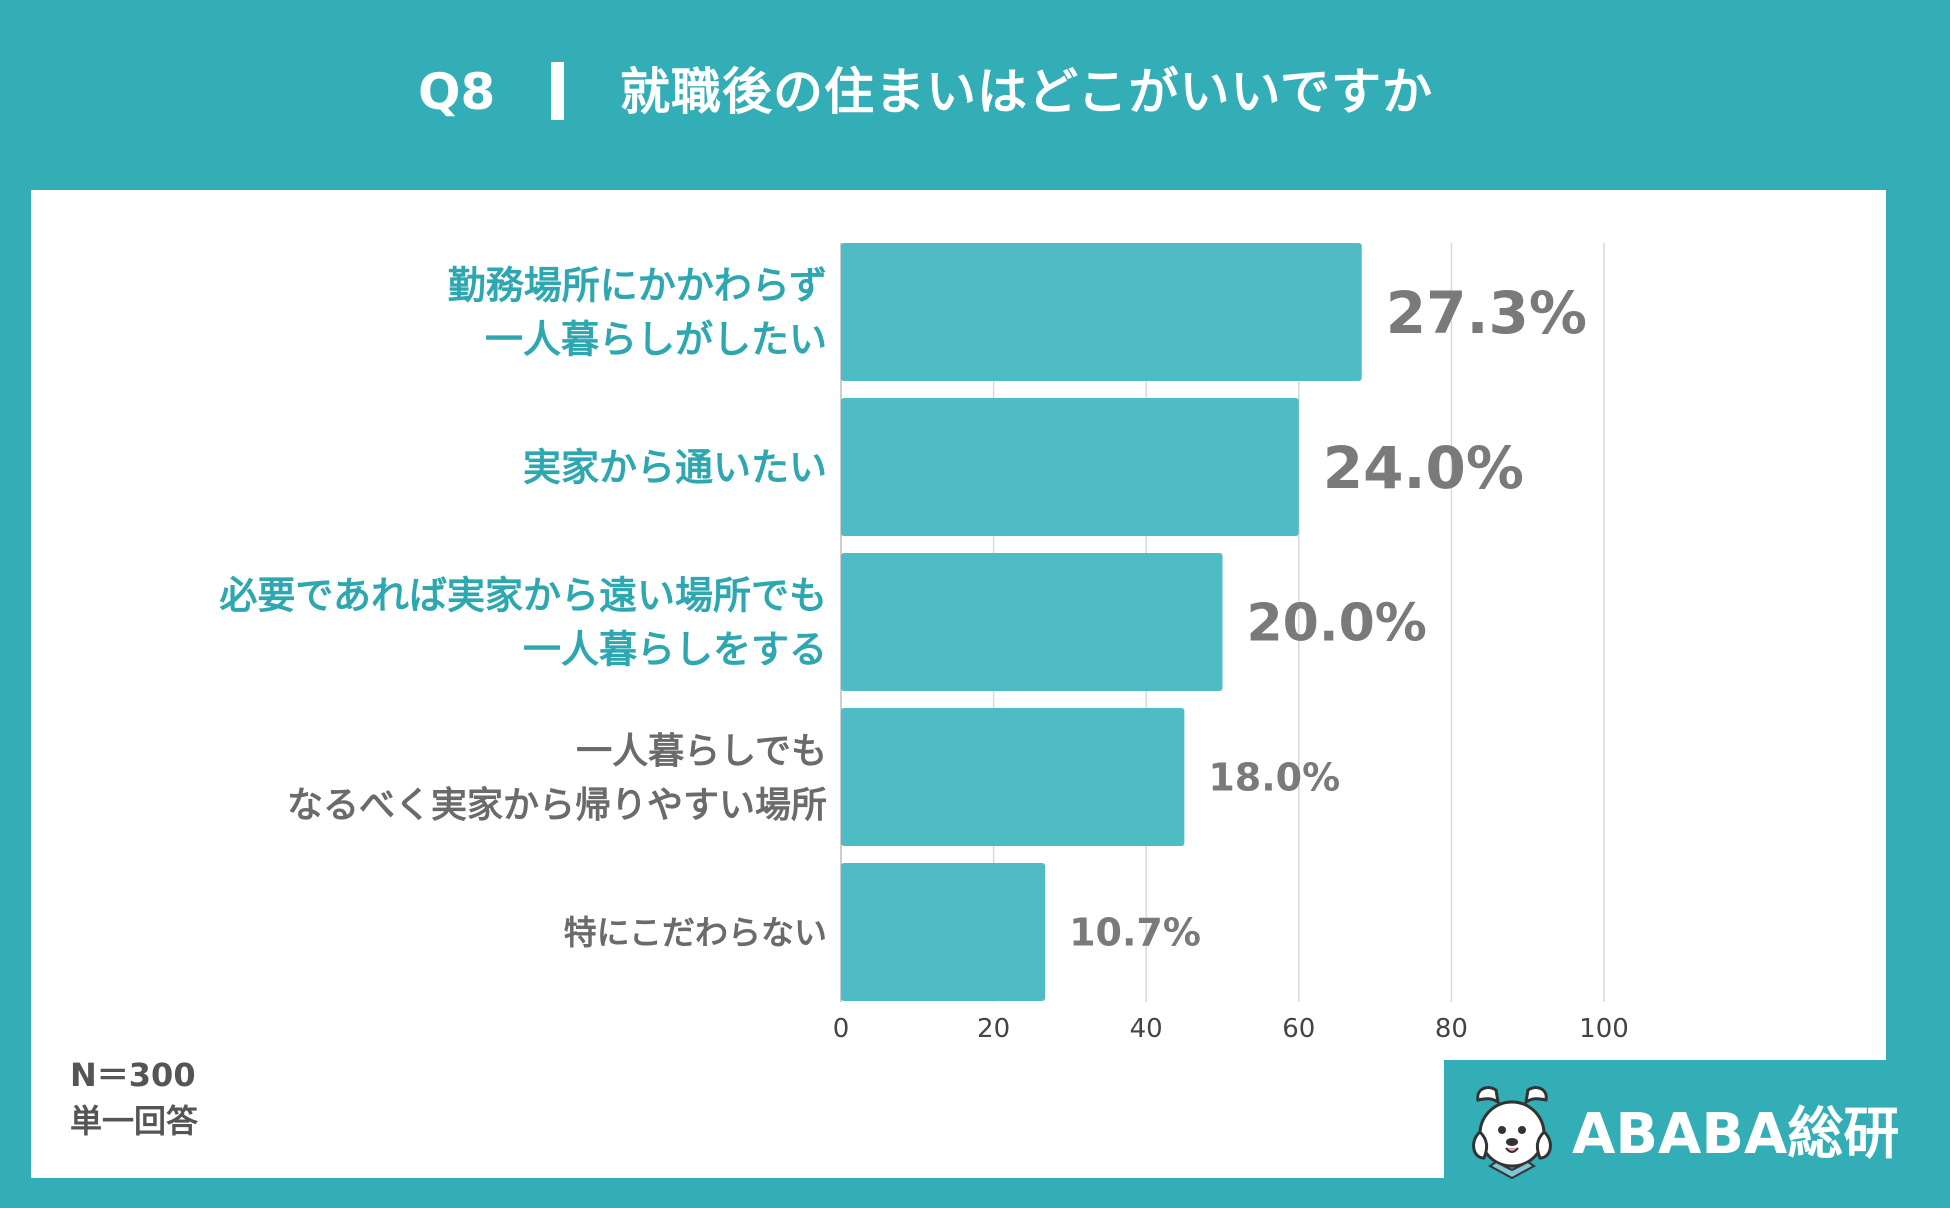  What do you see at coordinates (557, 91) in the screenshot?
I see `title-divider` at bounding box center [557, 91].